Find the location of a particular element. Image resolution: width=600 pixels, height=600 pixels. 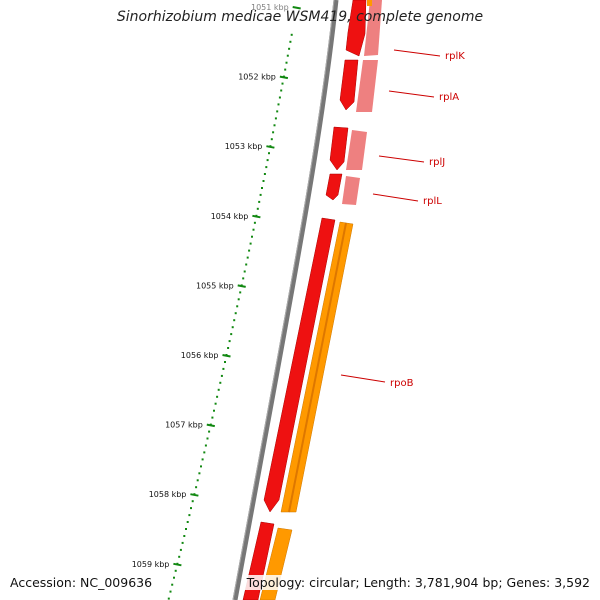

ruler-label: 1055 kbp is located at coordinates (215, 285).